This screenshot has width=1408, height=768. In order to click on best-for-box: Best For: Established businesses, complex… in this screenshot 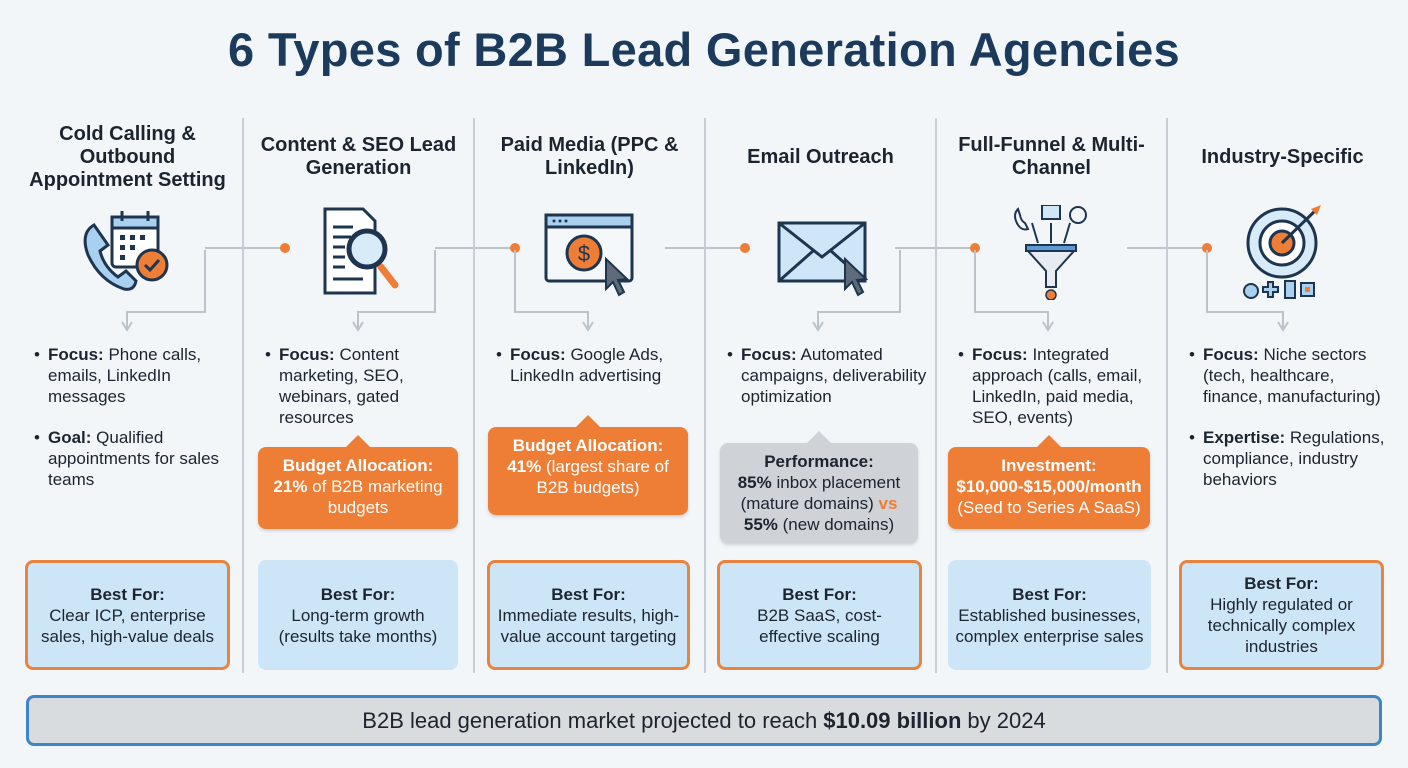, I will do `click(1049, 615)`.